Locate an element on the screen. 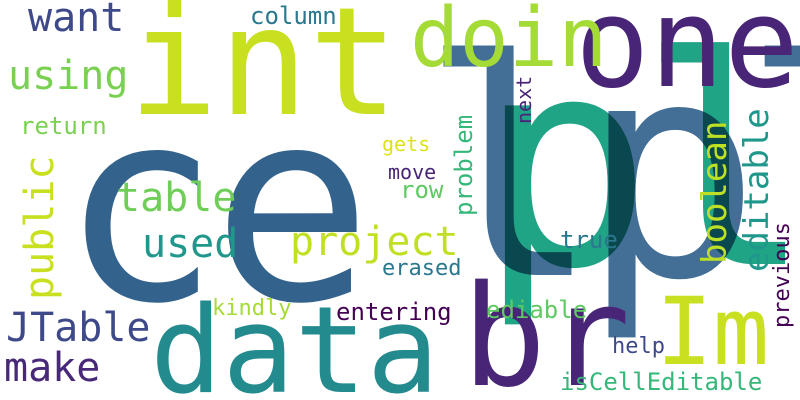 The image size is (800, 400). word-problem: problem is located at coordinates (464, 165).